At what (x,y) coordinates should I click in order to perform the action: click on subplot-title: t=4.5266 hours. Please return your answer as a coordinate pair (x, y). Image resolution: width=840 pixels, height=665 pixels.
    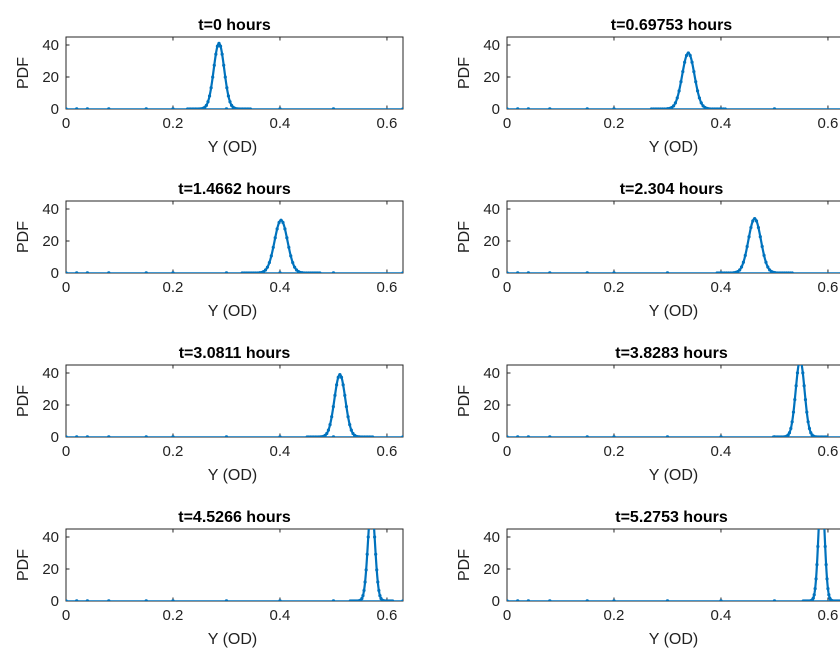
    Looking at the image, I should click on (234, 517).